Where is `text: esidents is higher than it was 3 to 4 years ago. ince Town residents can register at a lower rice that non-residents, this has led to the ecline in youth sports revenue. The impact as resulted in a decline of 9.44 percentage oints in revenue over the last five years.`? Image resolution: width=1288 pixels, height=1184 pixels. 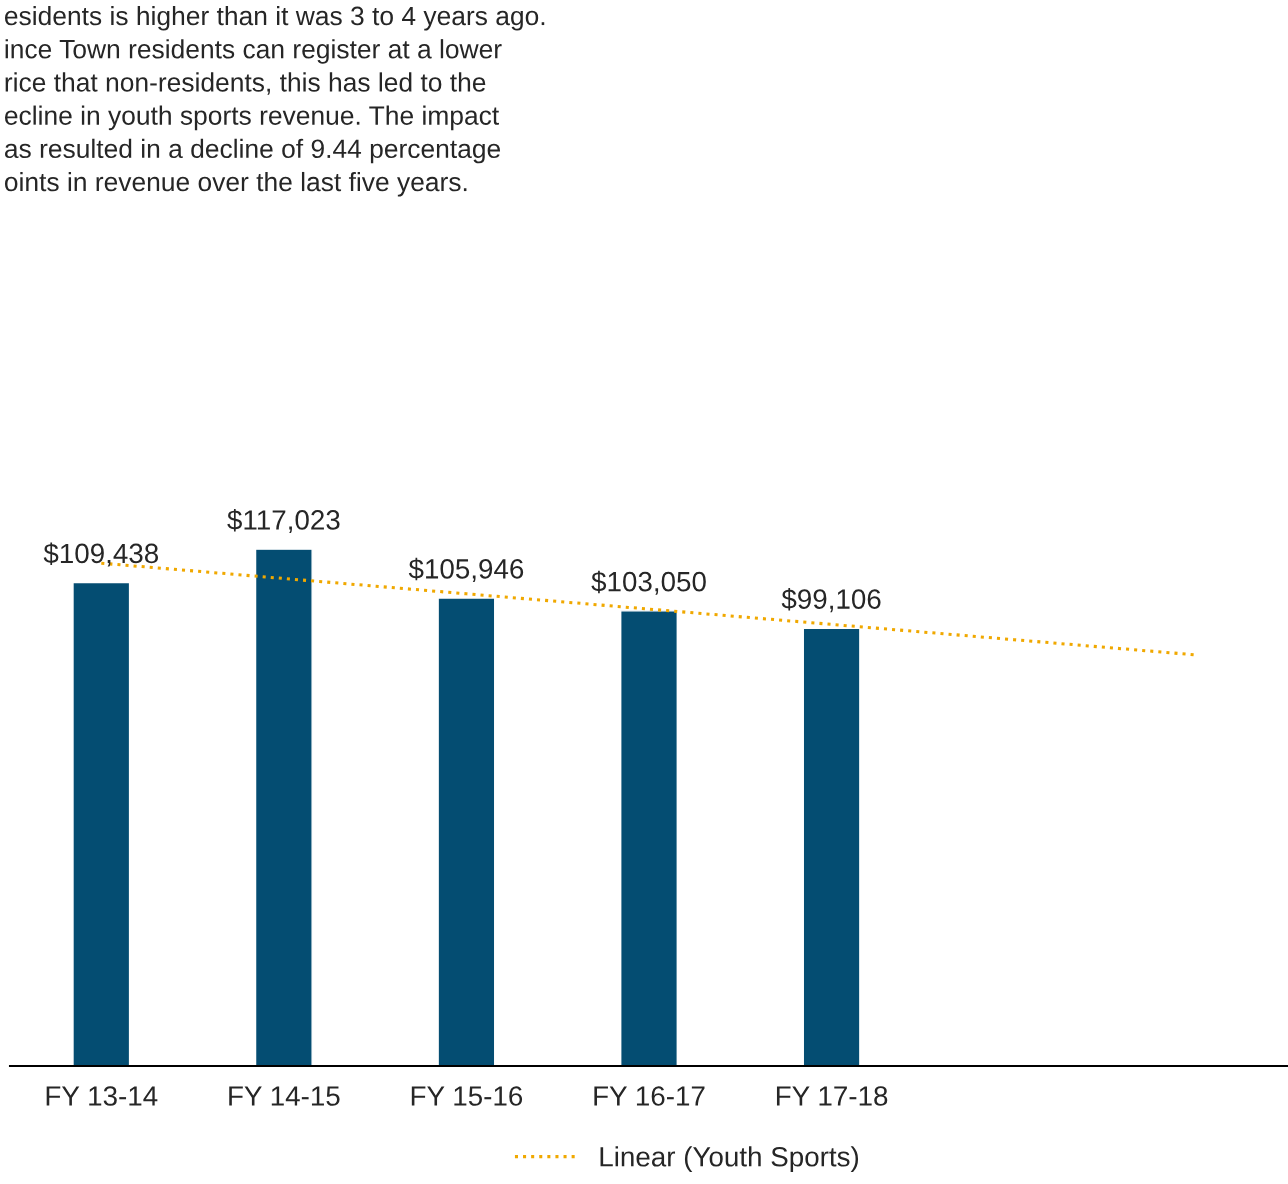
text: esidents is higher than it was 3 to 4 years ago. ince Town residents can register at a lower rice that non-residents, this has led to the ecline in youth sports revenue. The impact as resulted in a decline of 9.44 percentage oints in revenue over the last five years. is located at coordinates (274, 101).